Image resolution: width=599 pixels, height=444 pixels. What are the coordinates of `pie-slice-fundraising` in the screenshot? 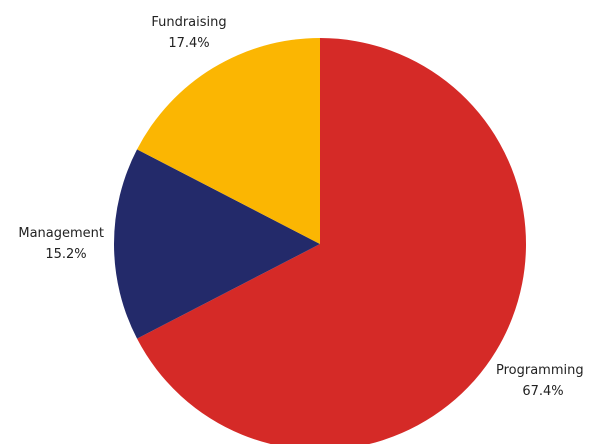 It's located at (228, 141).